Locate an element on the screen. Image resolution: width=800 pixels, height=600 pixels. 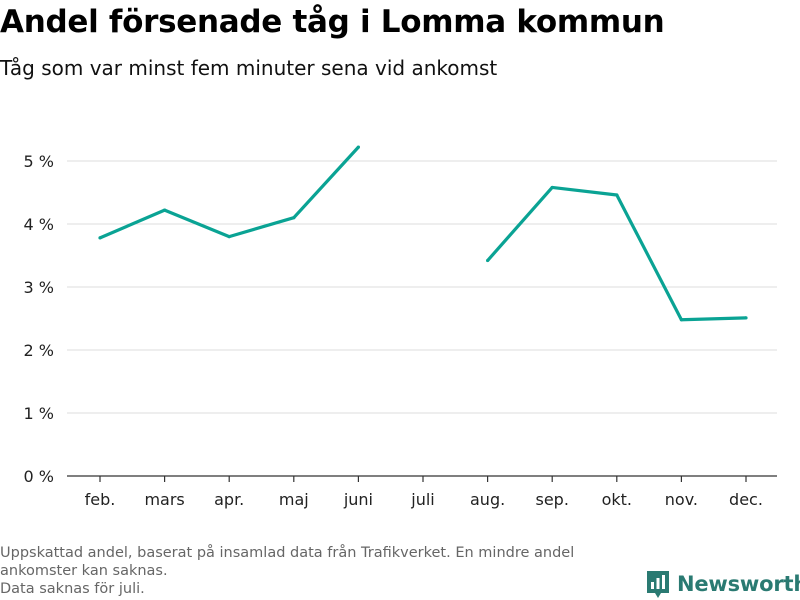
y-tick-label-4: 4 % is located at coordinates (39, 224).